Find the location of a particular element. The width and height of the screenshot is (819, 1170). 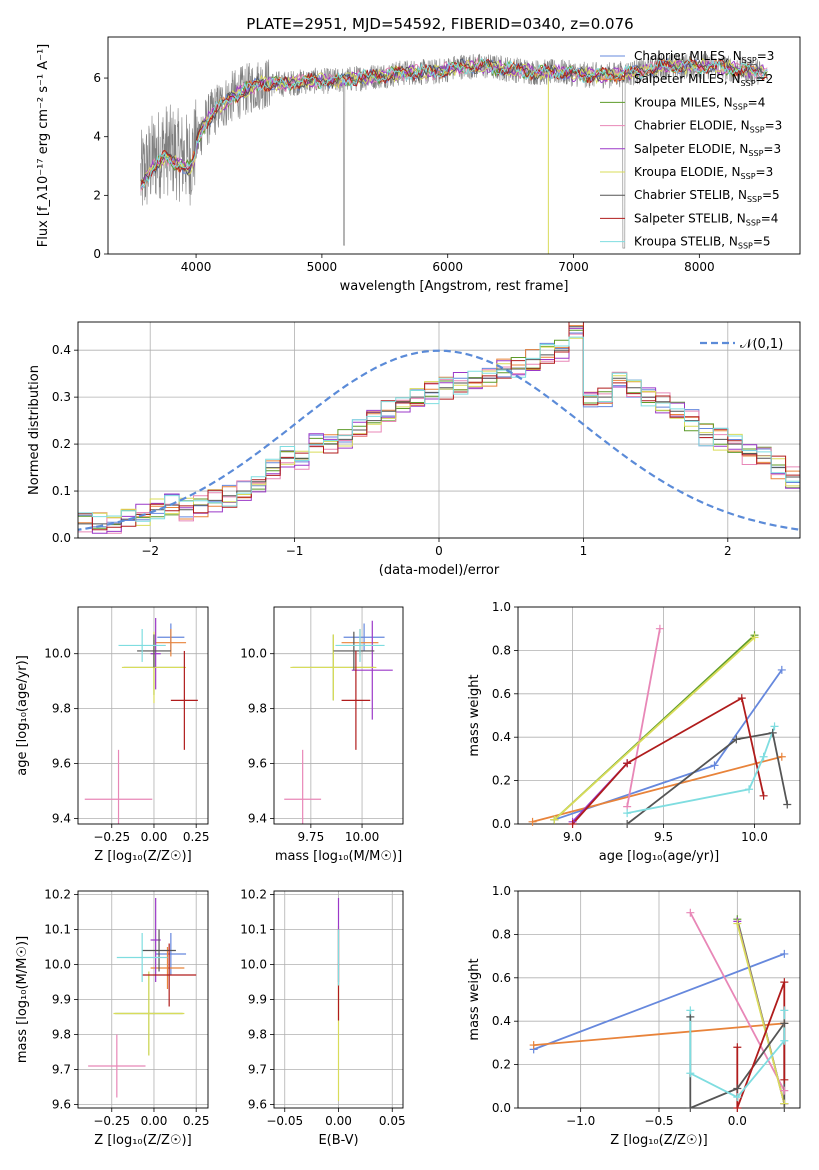

legend-label: Salpeter MILES, NSSP=2 is located at coordinates (703, 80).